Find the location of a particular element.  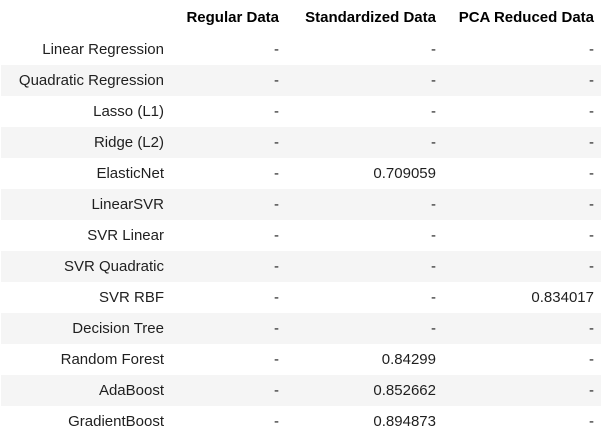

row-label: Lasso (L1) is located at coordinates (128, 111).